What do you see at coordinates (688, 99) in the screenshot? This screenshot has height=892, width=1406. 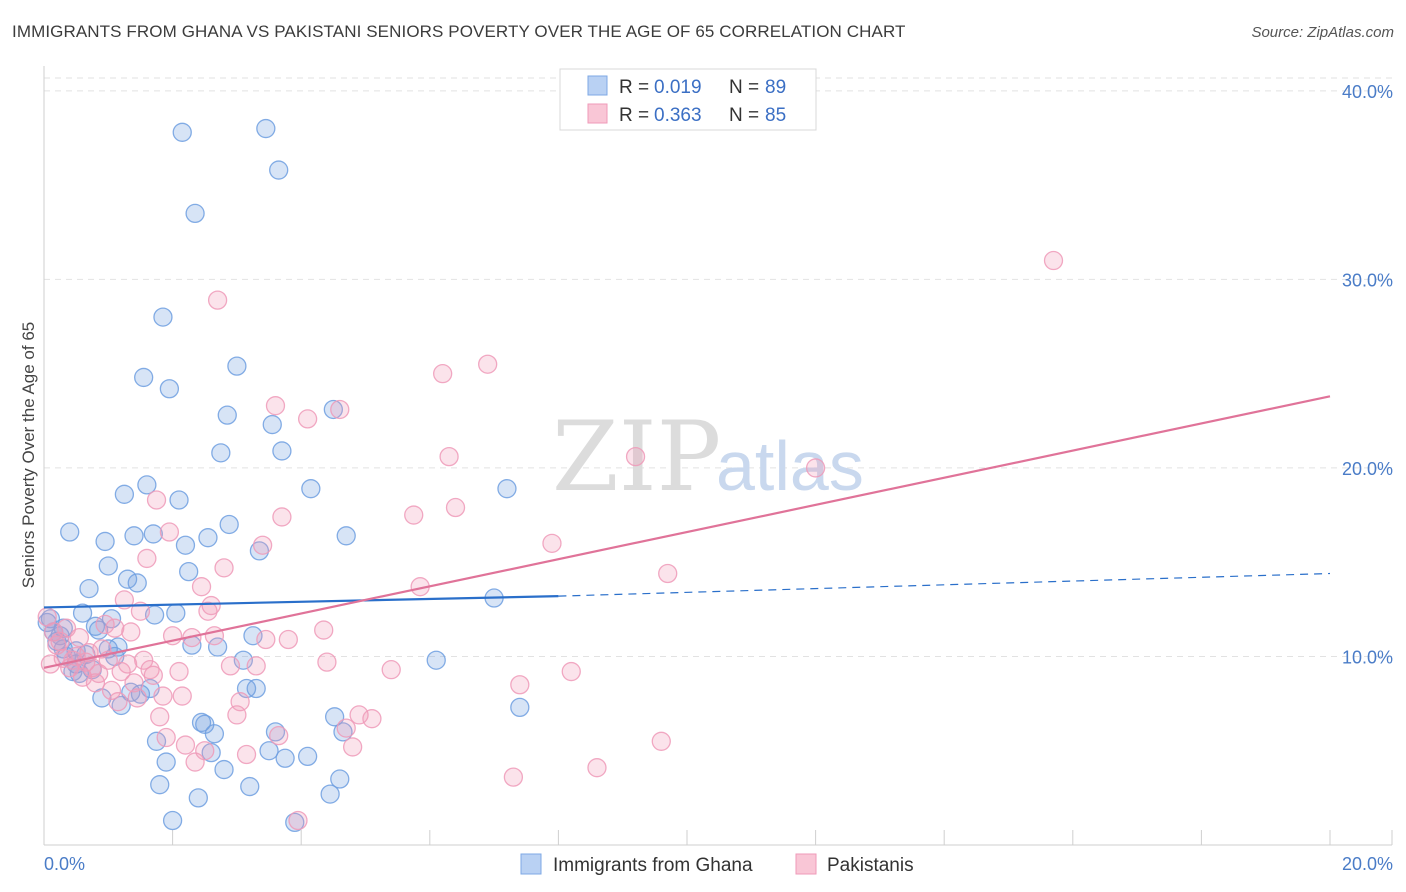 I see `stats-legend: R = 0.019 N = 89 R = 0.363 N = 85` at bounding box center [688, 99].